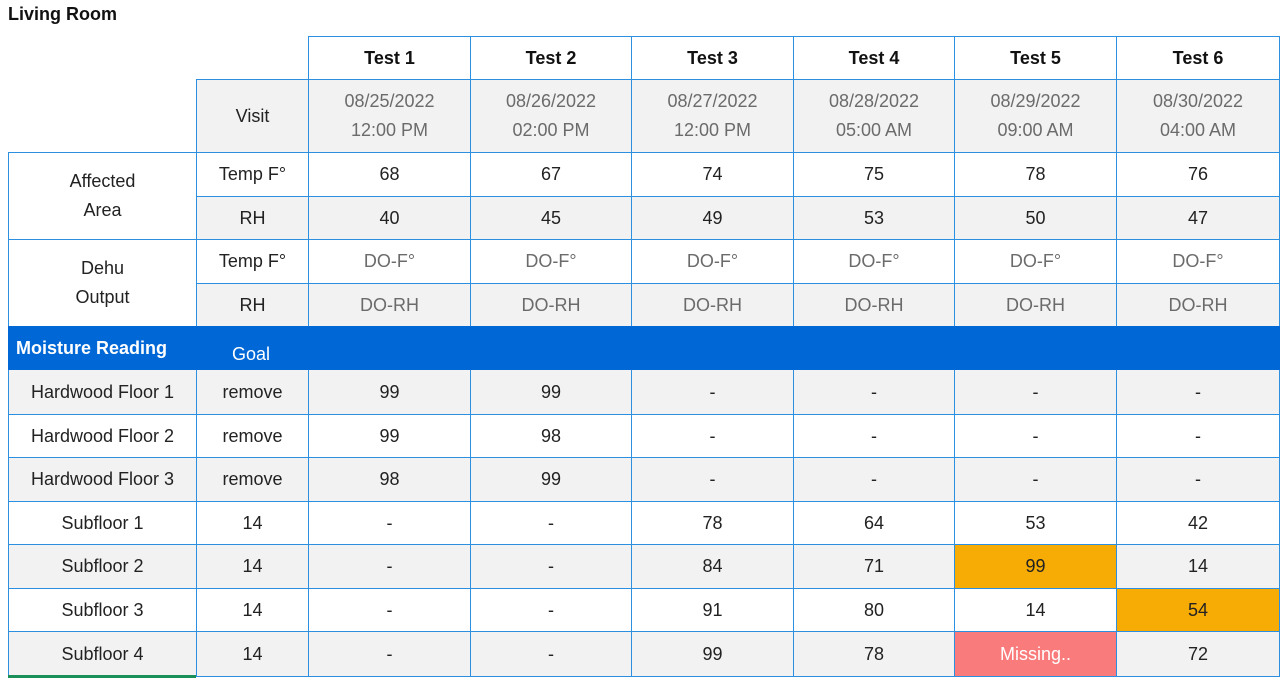 This screenshot has width=1280, height=678. What do you see at coordinates (1035, 566) in the screenshot?
I see `moisture-reading-cell-warning: 99` at bounding box center [1035, 566].